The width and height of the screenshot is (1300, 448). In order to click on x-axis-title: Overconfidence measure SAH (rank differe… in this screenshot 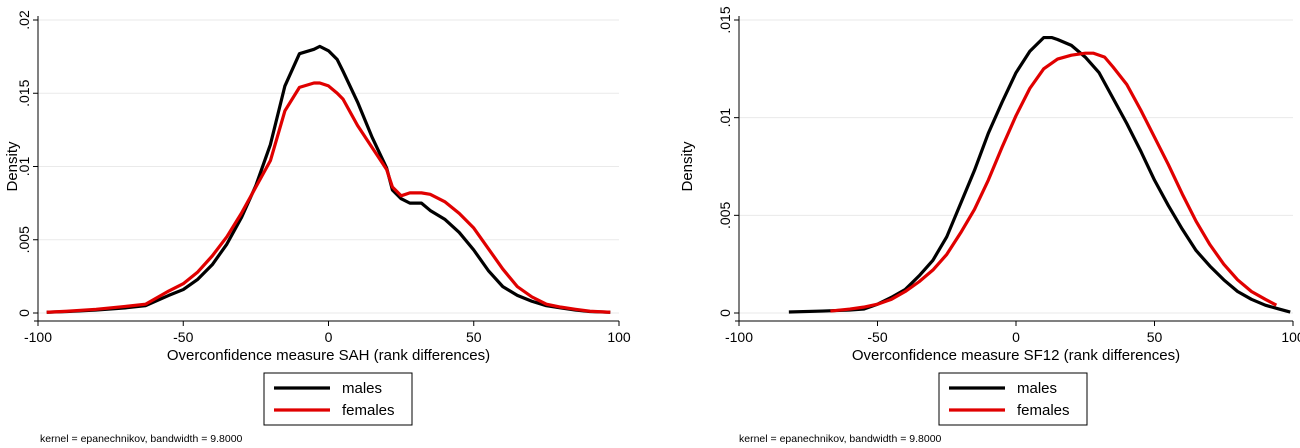, I will do `click(328, 355)`.